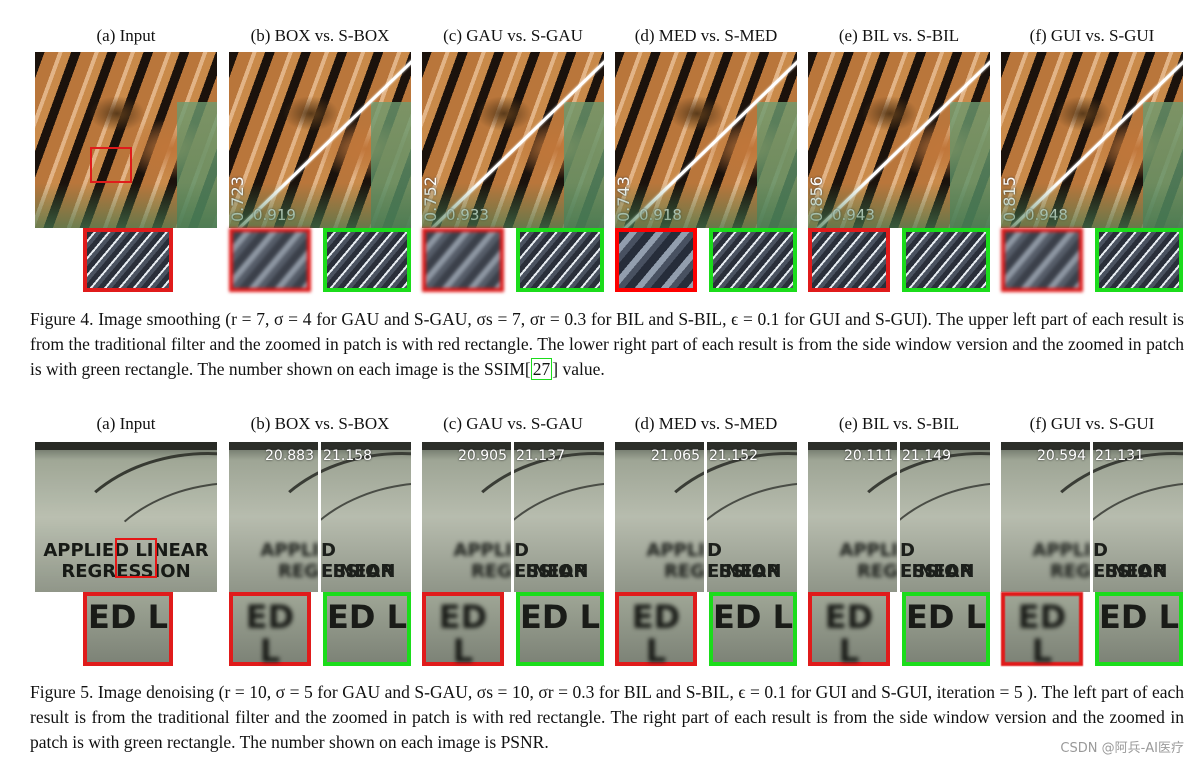 Image resolution: width=1198 pixels, height=764 pixels. What do you see at coordinates (541, 369) in the screenshot?
I see `citation-link: 27` at bounding box center [541, 369].